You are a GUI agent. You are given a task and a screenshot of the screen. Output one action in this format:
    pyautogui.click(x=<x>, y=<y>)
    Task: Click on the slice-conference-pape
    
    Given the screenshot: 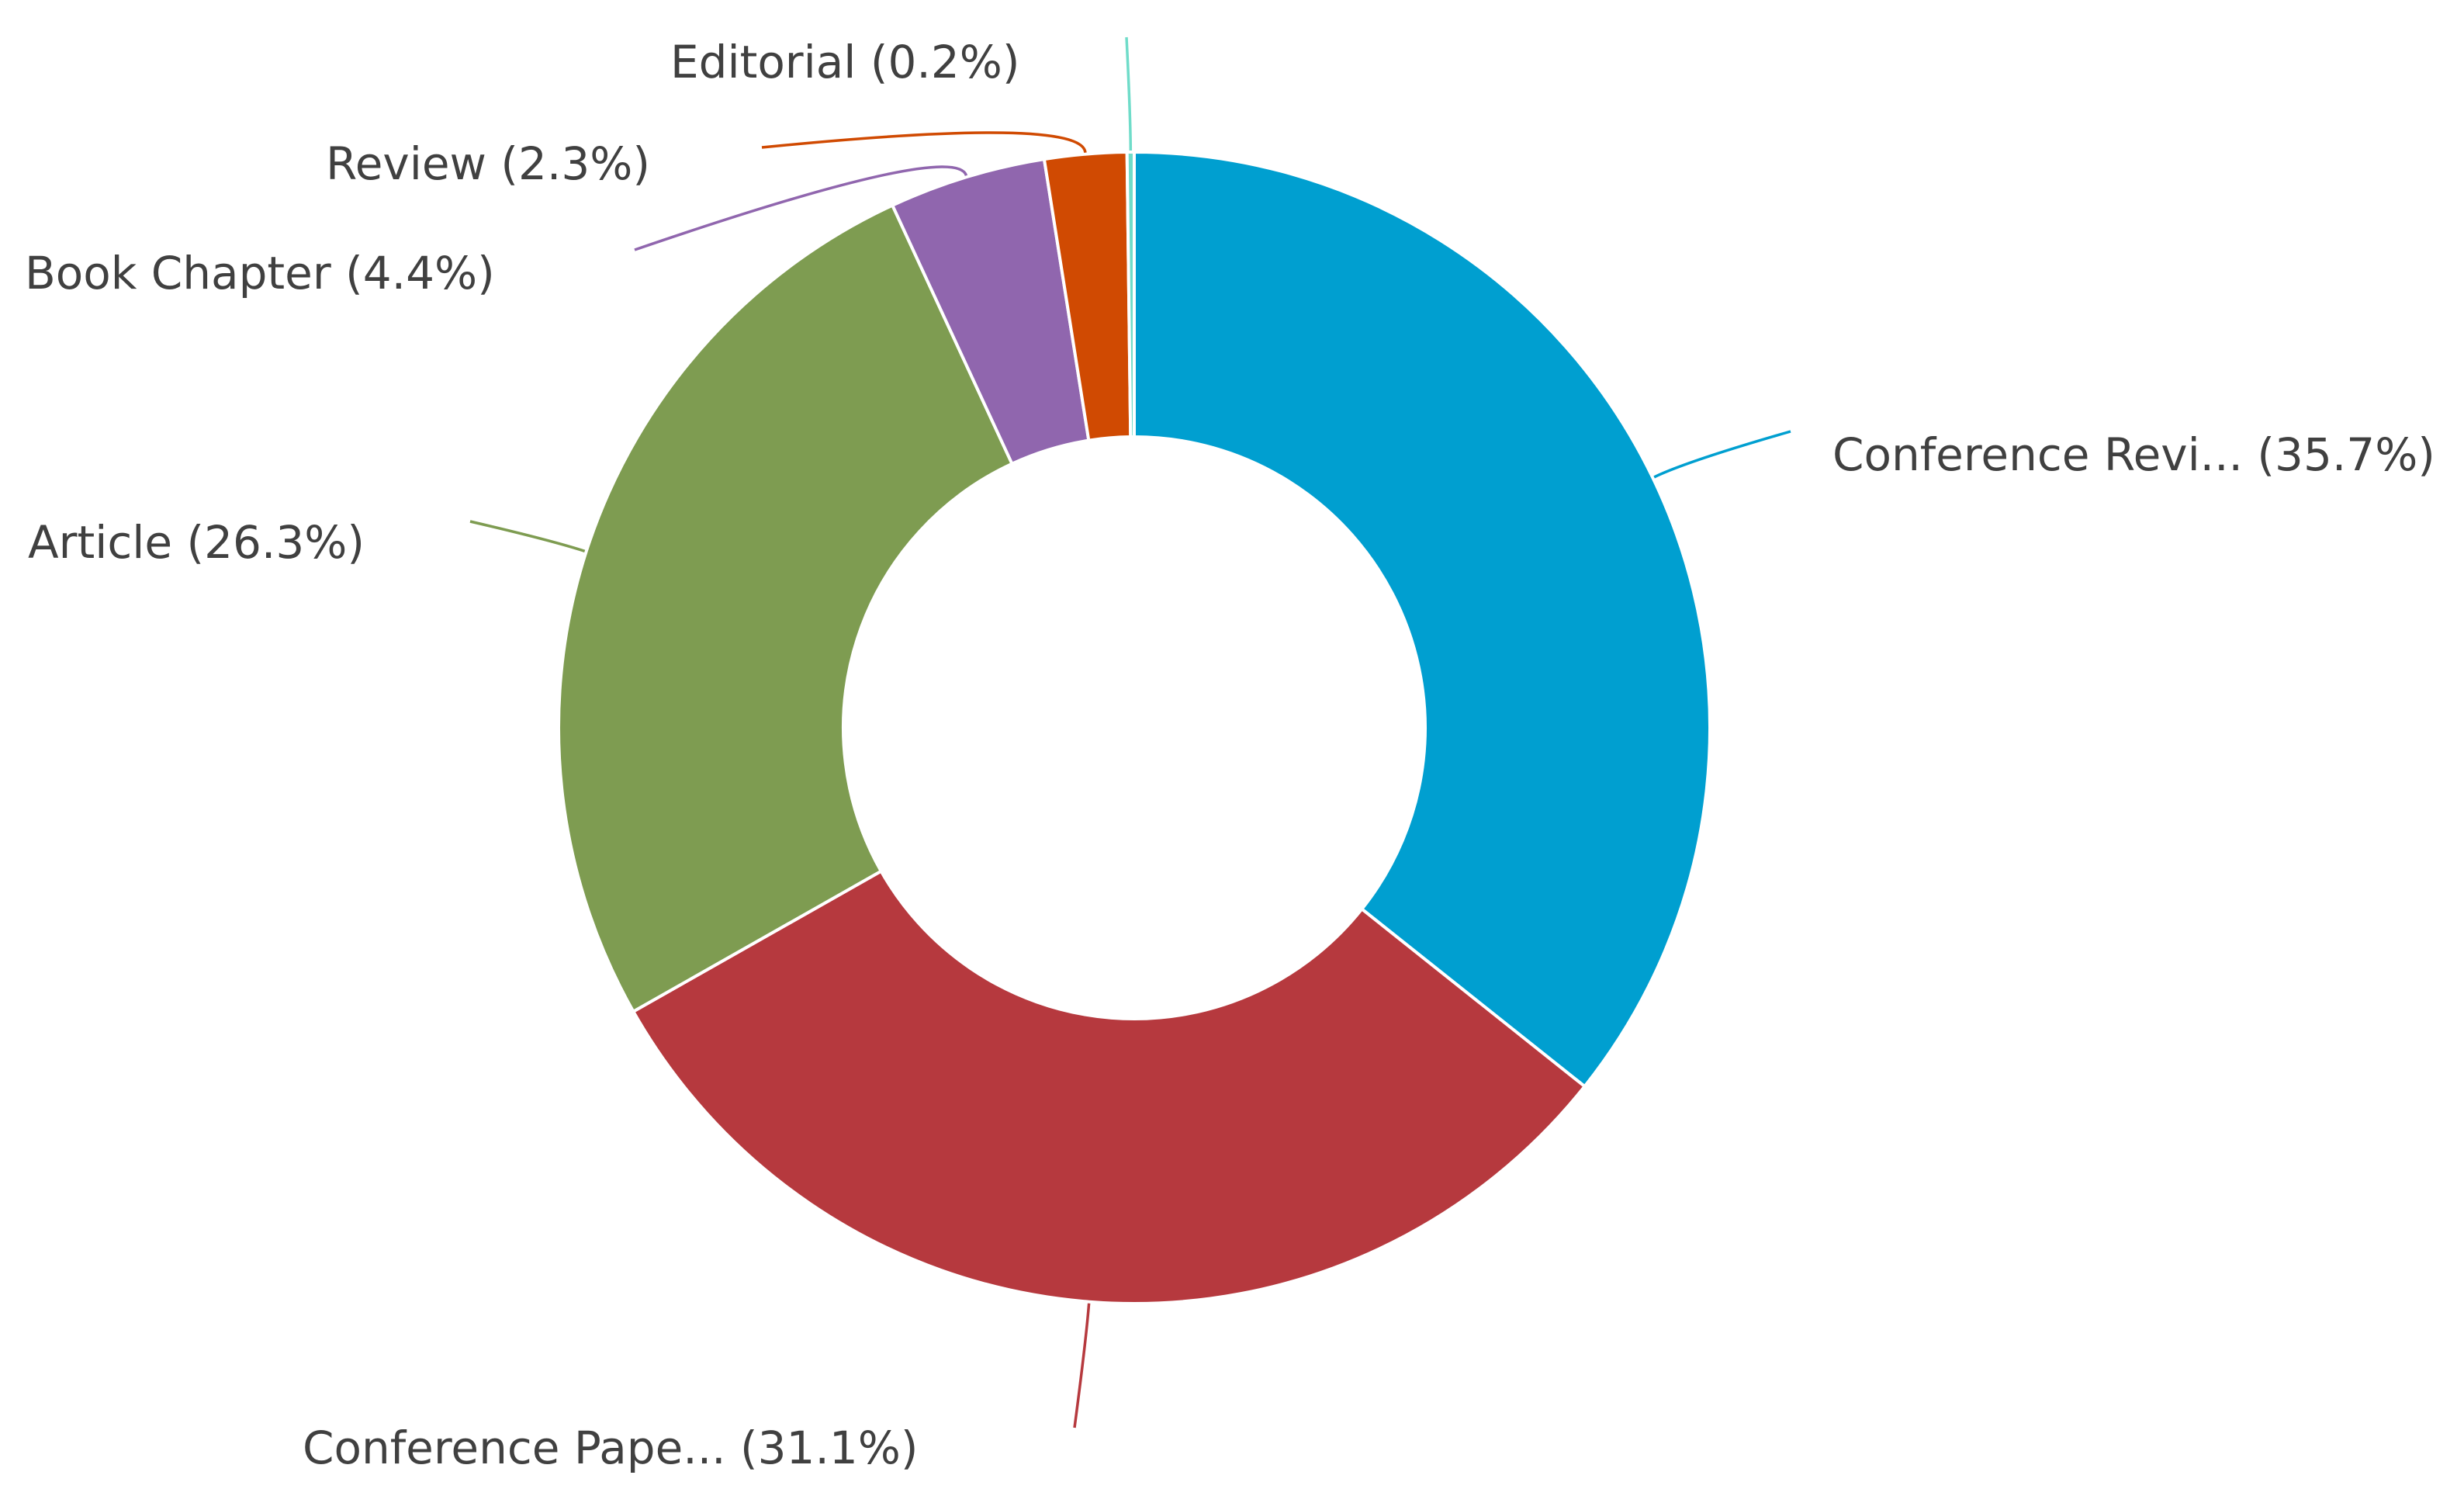 What is the action you would take?
    pyautogui.click(x=1109, y=1087)
    